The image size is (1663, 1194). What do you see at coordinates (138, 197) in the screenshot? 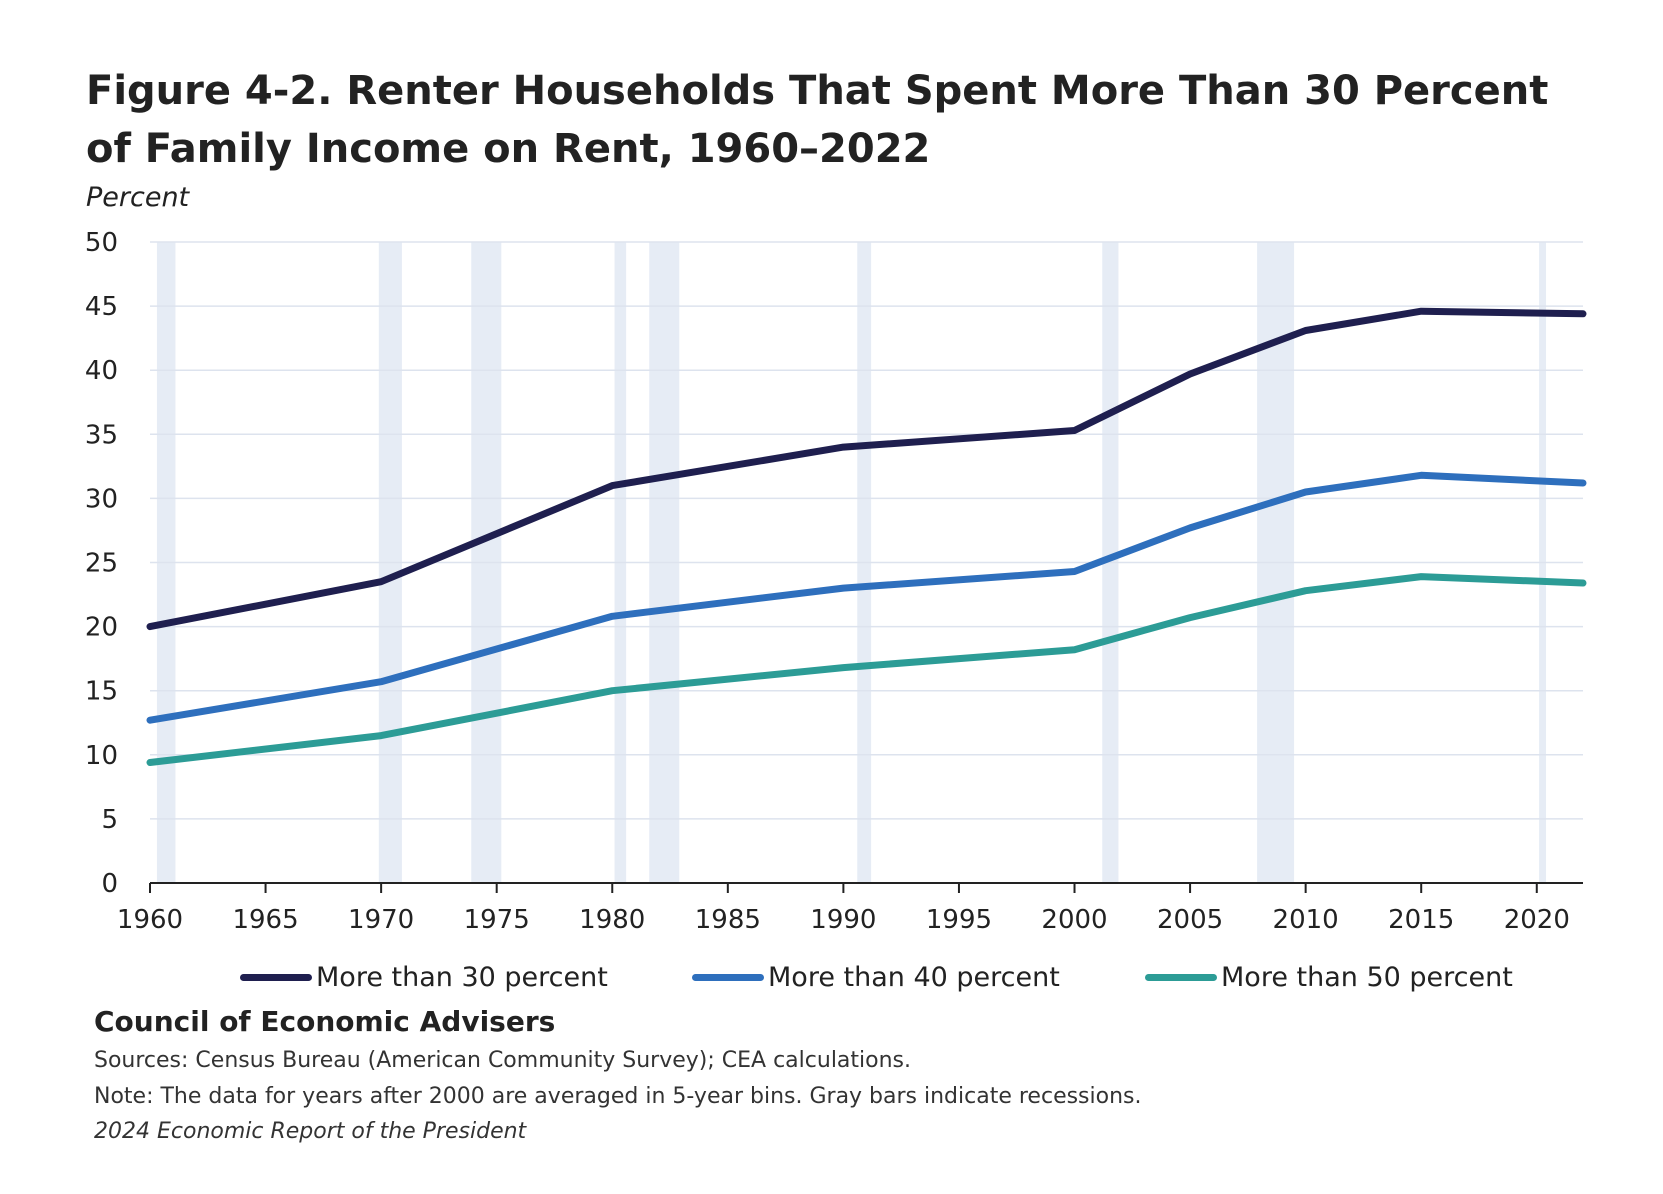
I see `y-axis-unit-label: Percent` at bounding box center [138, 197].